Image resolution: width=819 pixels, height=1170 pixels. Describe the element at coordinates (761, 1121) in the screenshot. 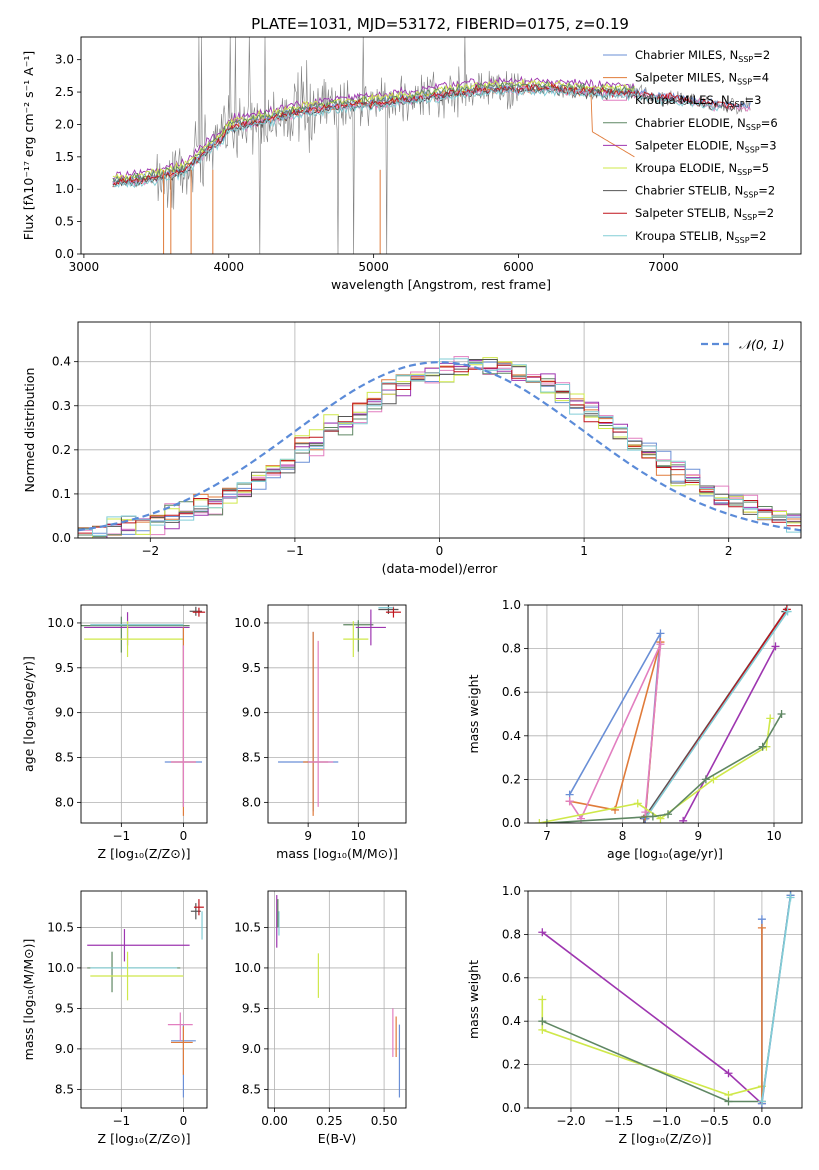

I see `x-tick-label: 0.0` at that location.